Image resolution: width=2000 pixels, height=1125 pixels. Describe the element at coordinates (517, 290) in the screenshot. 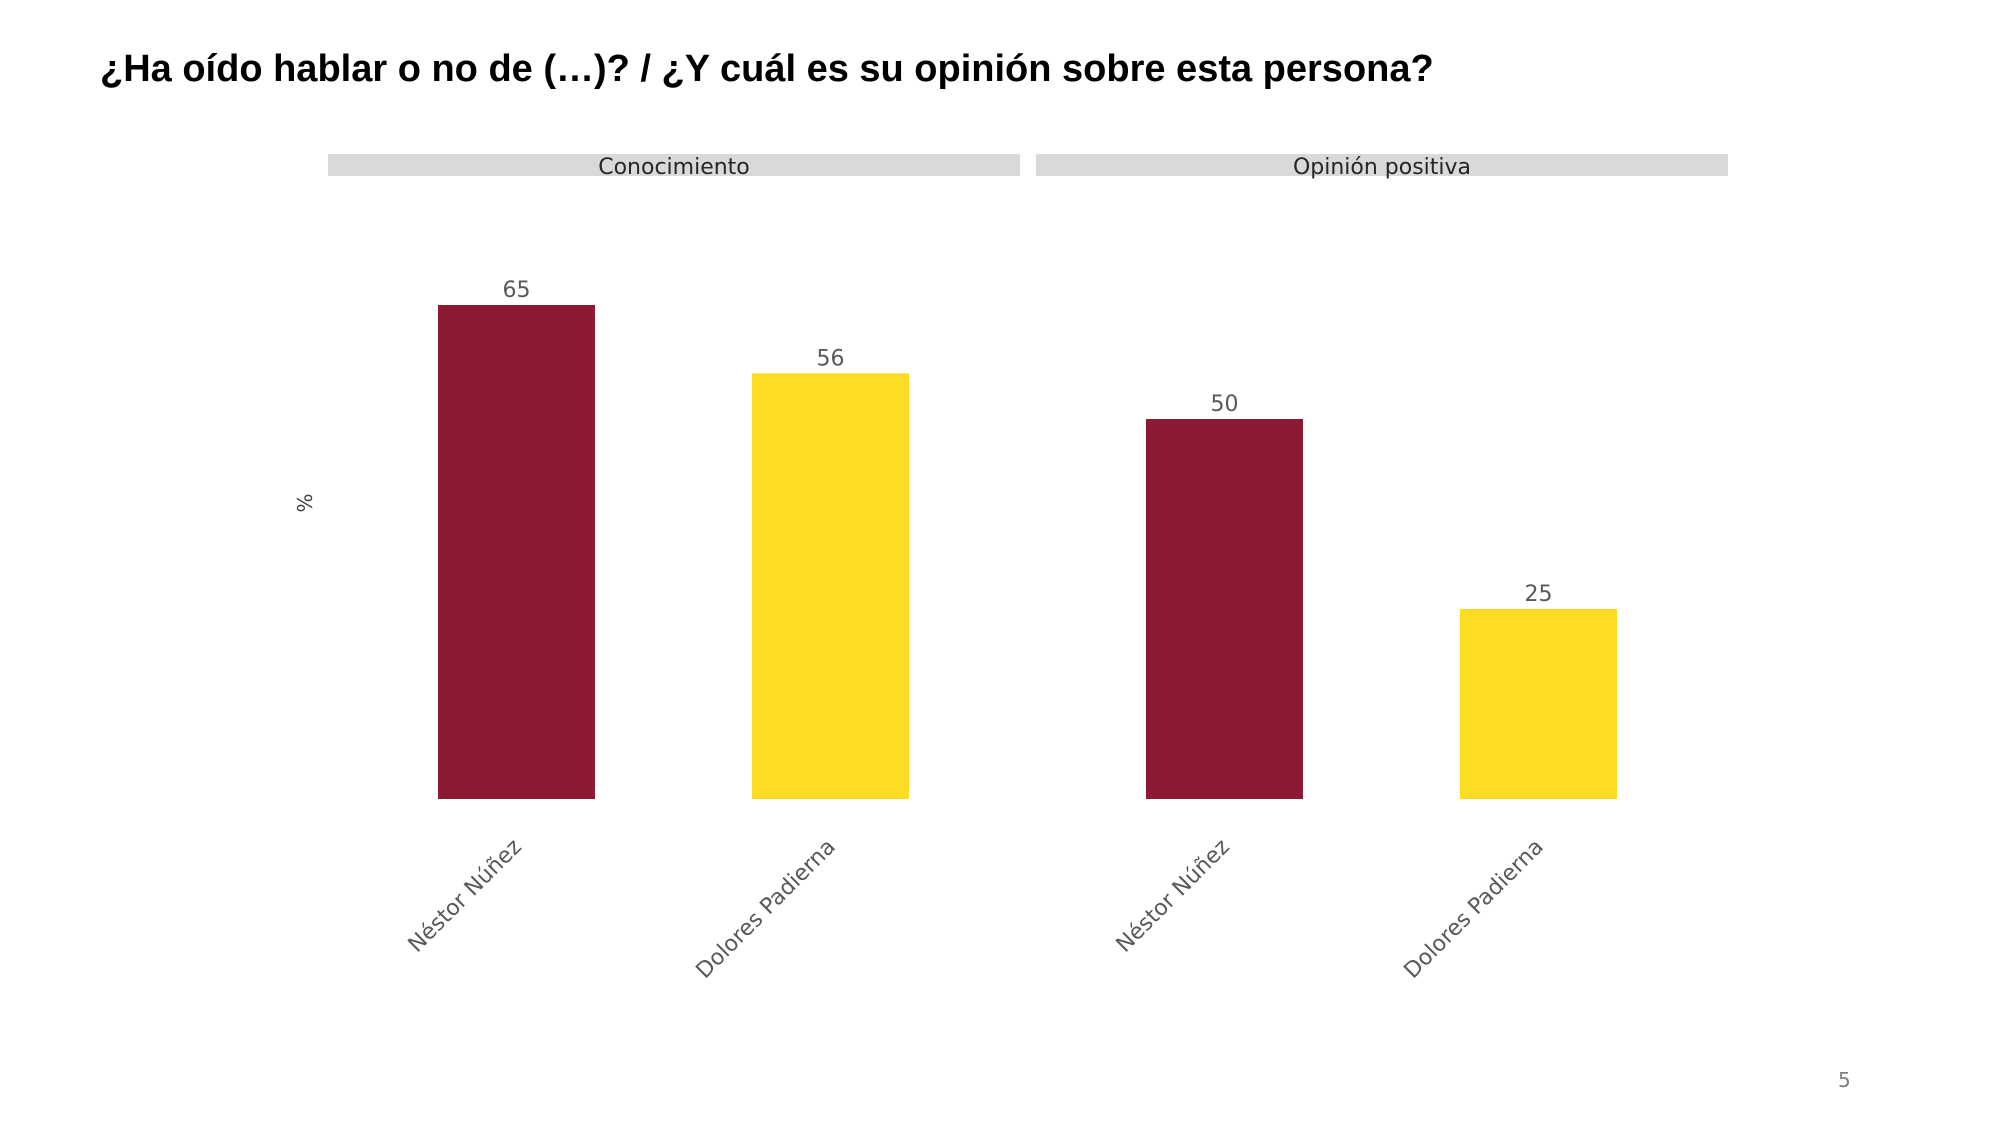

I see `data-label: 65` at that location.